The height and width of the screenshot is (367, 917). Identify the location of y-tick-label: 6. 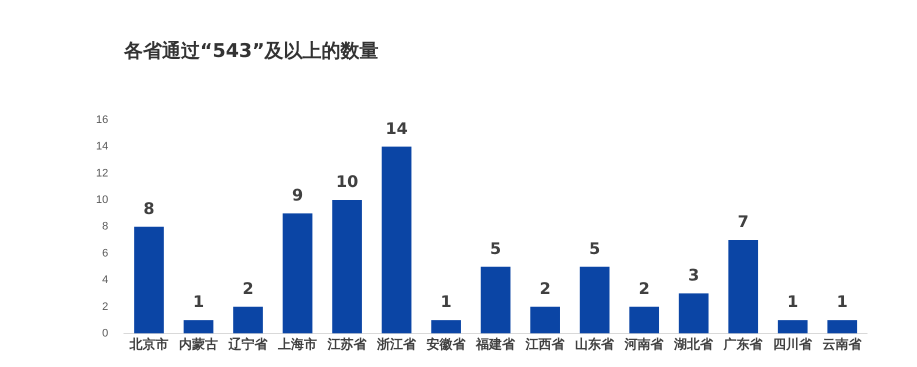
(105, 253).